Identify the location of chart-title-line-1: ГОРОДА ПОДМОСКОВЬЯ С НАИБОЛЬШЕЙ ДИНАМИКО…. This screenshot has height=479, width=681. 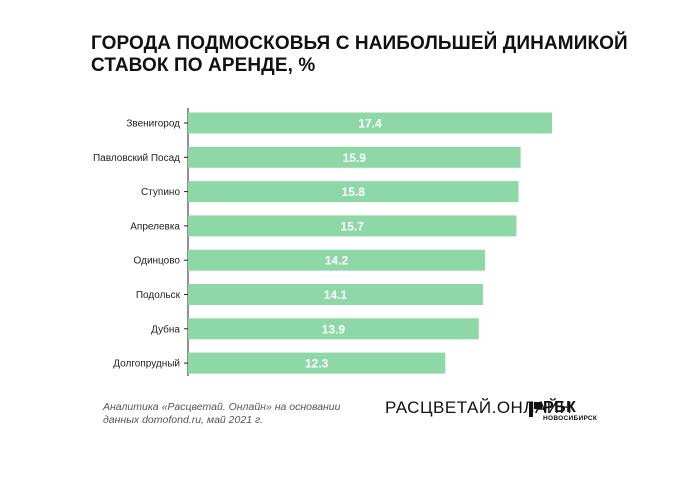
(359, 43).